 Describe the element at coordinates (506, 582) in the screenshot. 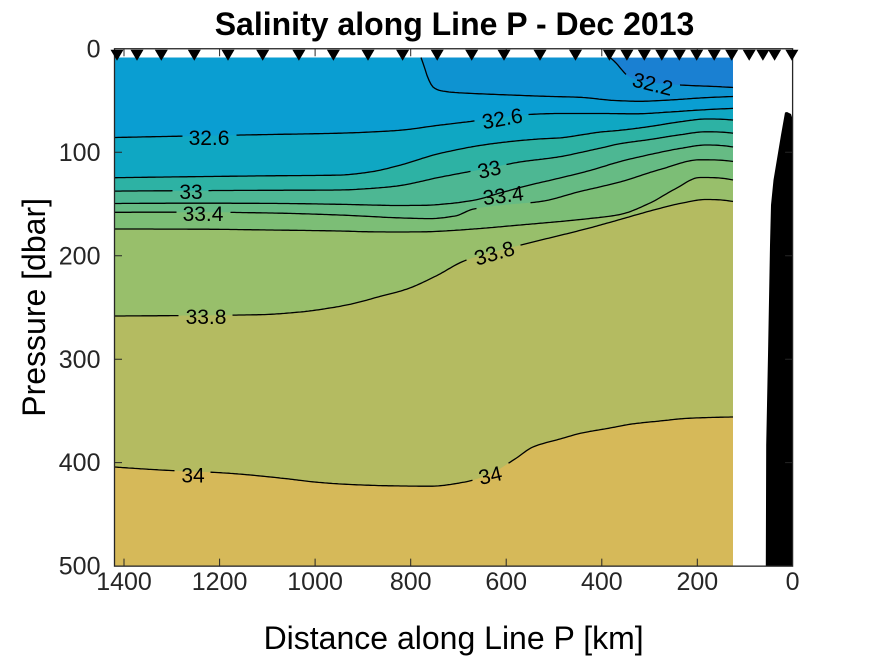

I see `svg-text: 600` at that location.